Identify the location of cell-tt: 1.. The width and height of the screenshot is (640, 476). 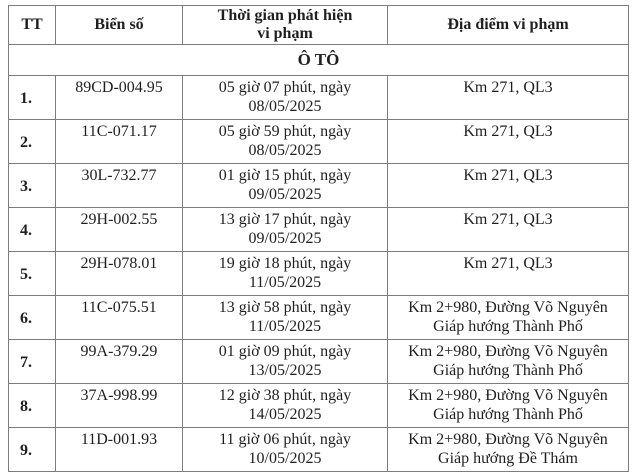
(32, 97).